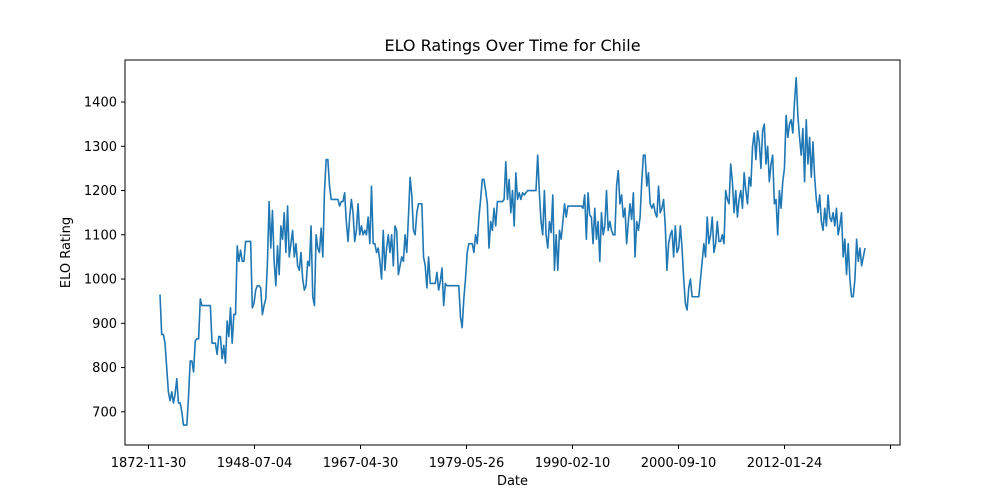 The height and width of the screenshot is (500, 1000). I want to click on x-tick-label: 1990-02-10, so click(573, 463).